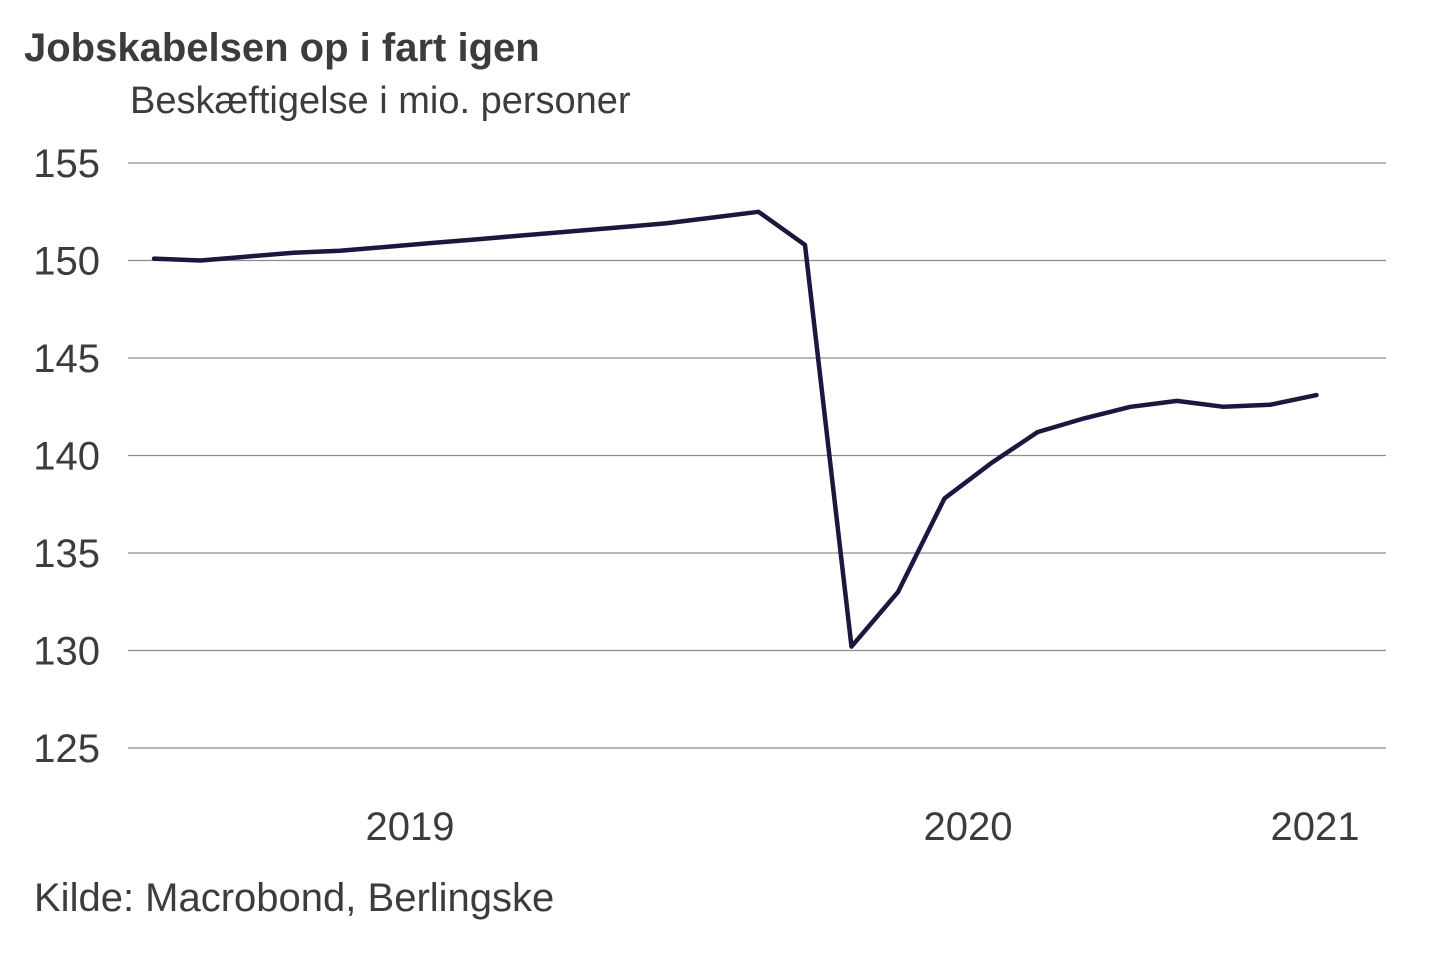 The image size is (1440, 960). What do you see at coordinates (863, 827) in the screenshot?
I see `x-axis-ticks: 2019 2020 2021` at bounding box center [863, 827].